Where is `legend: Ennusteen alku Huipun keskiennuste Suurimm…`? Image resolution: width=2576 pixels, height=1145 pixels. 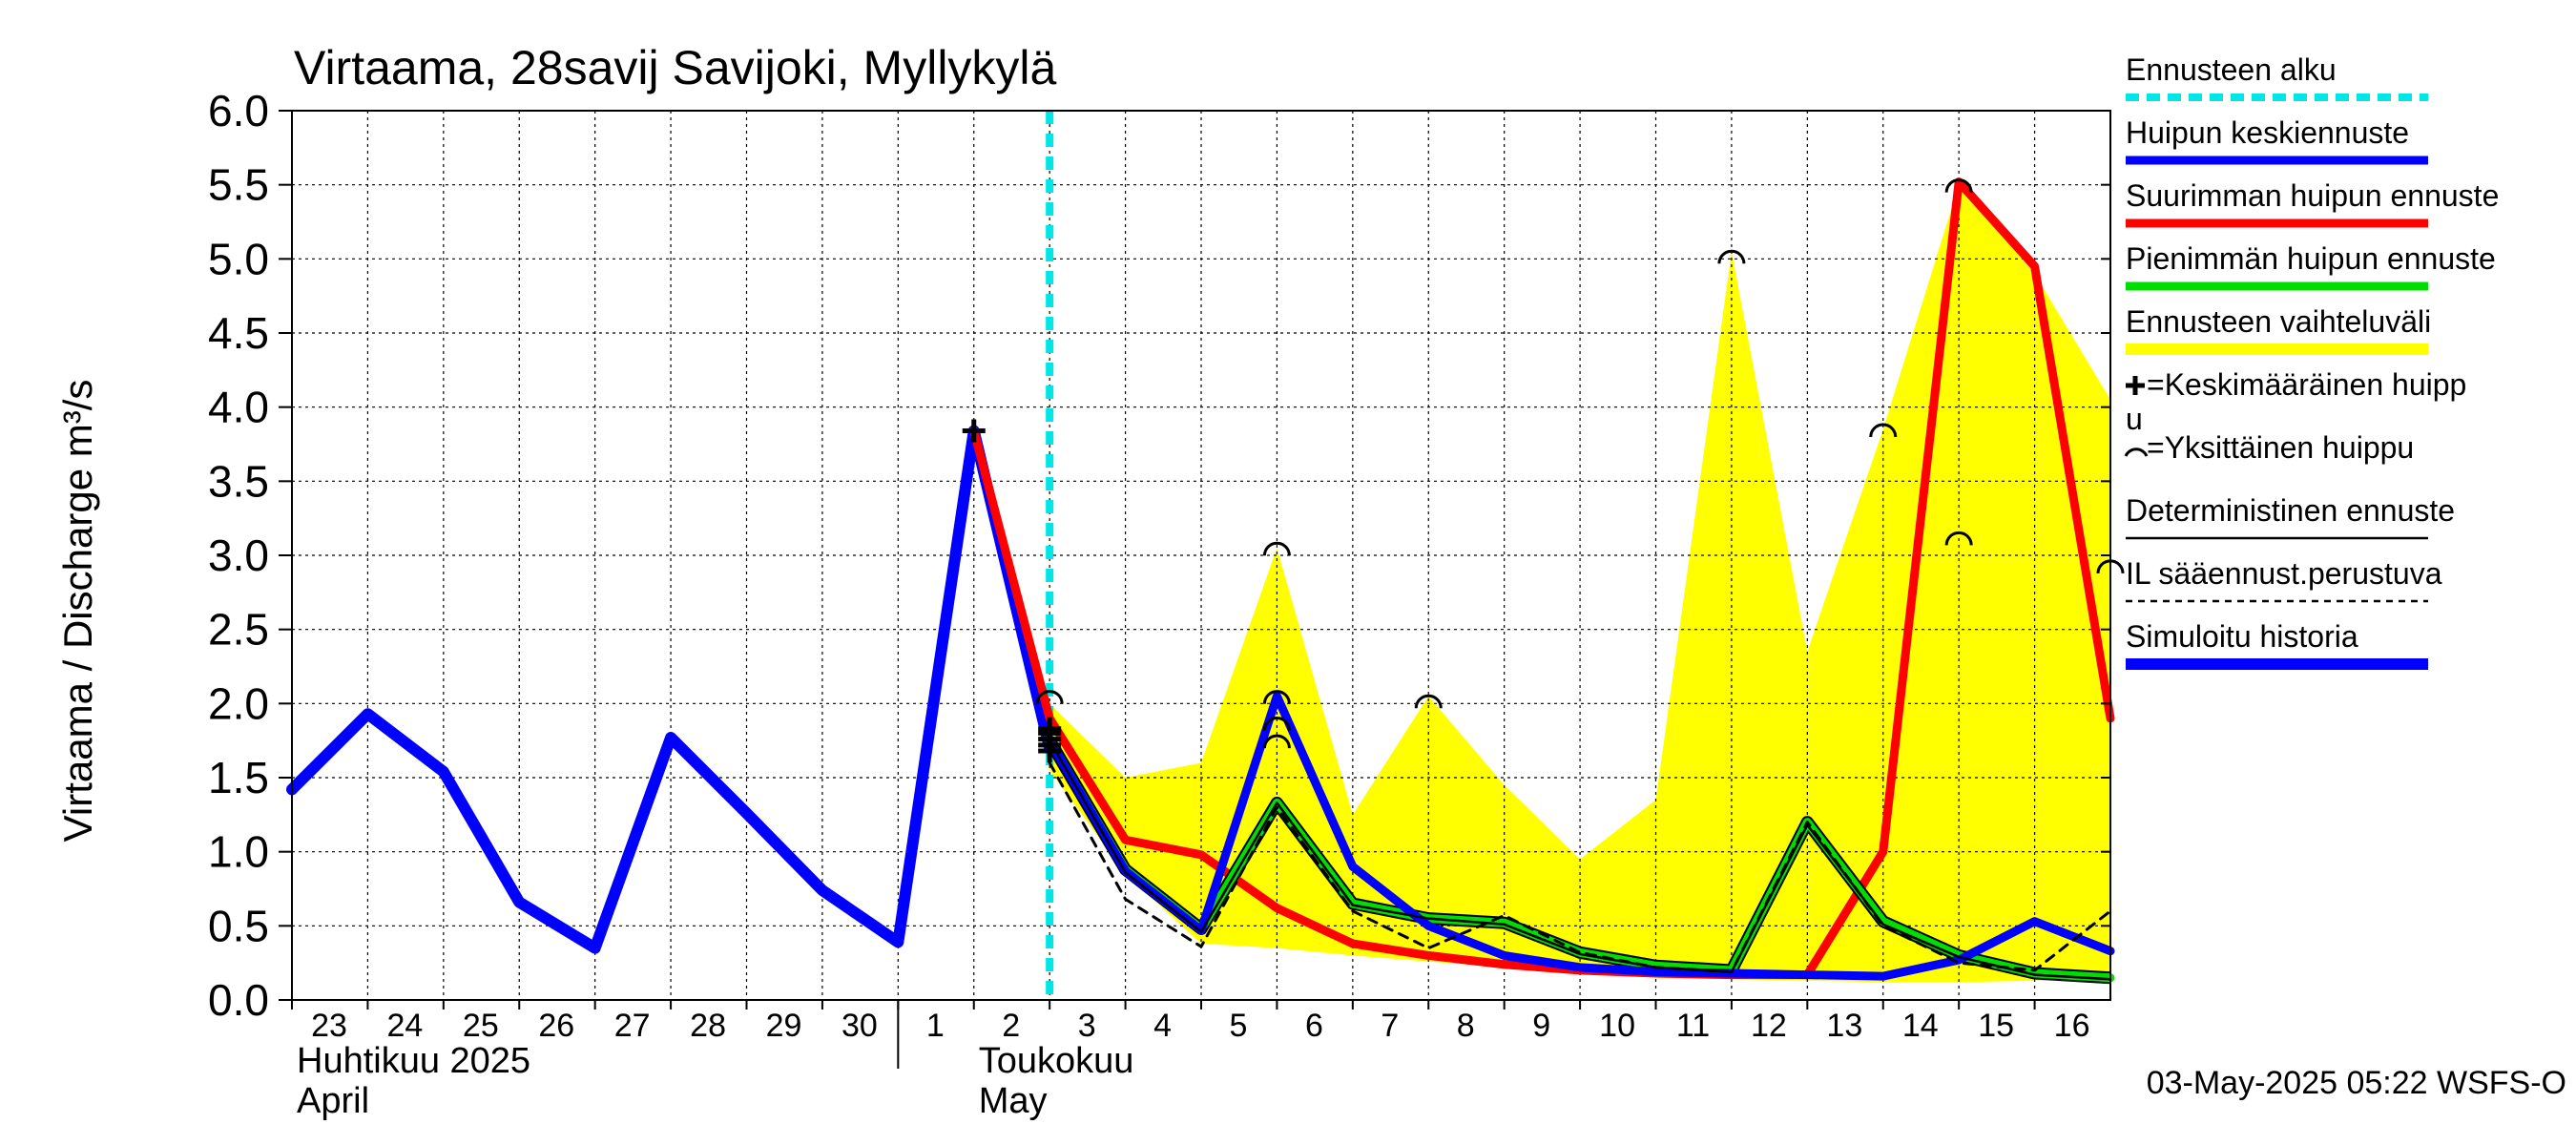 legend: Ennusteen alku Huipun keskiennuste Suurimm… is located at coordinates (2311, 361).